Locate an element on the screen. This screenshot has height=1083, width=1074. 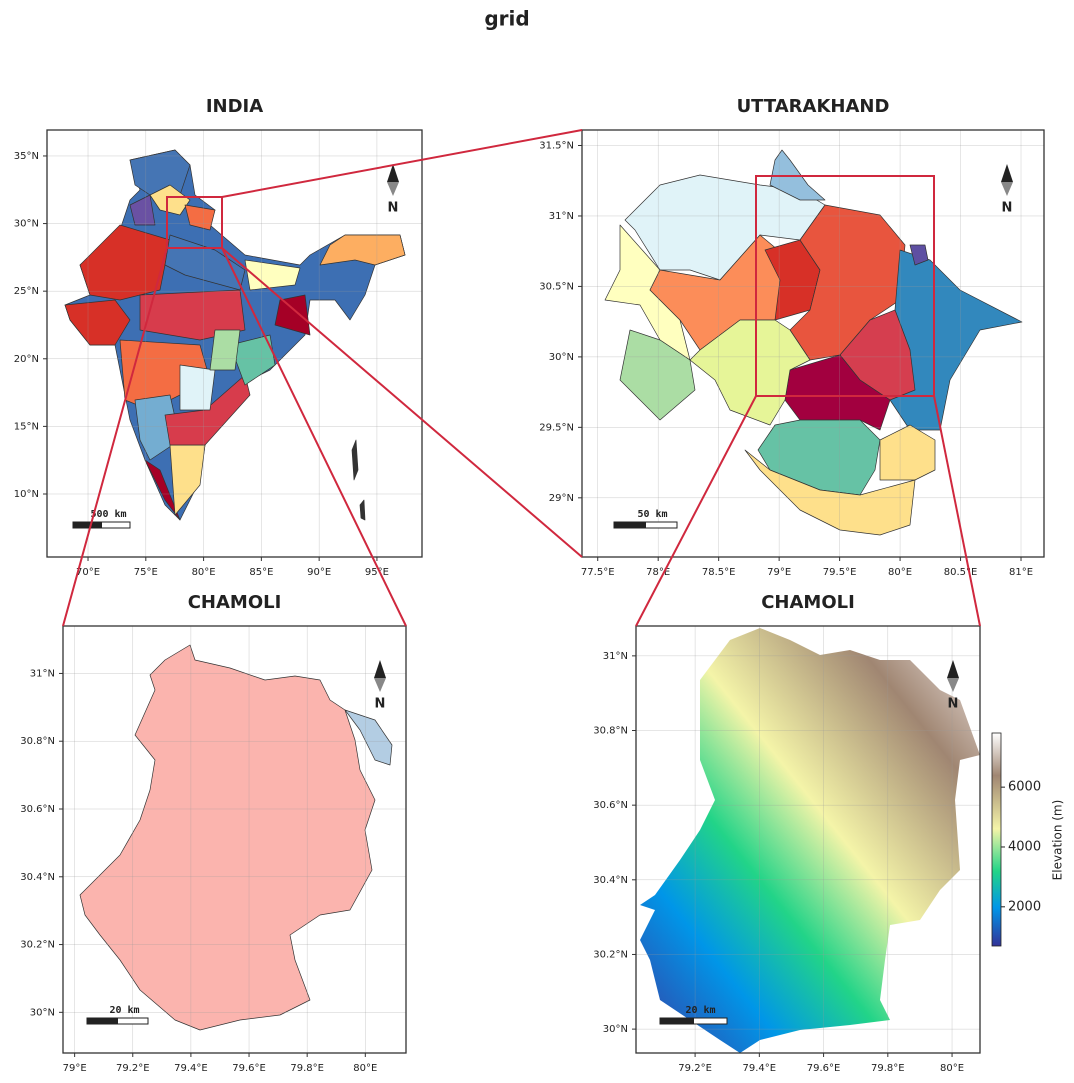
y-tick-label: 30.5°N is located at coordinates (556, 286).